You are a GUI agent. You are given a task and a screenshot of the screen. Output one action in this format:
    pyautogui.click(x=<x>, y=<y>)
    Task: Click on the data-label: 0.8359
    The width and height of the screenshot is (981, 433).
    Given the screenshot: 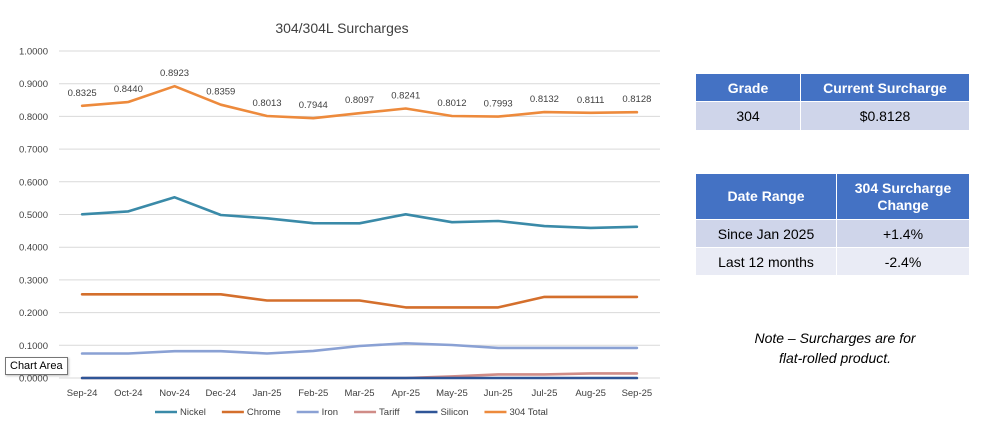 What is the action you would take?
    pyautogui.click(x=220, y=92)
    